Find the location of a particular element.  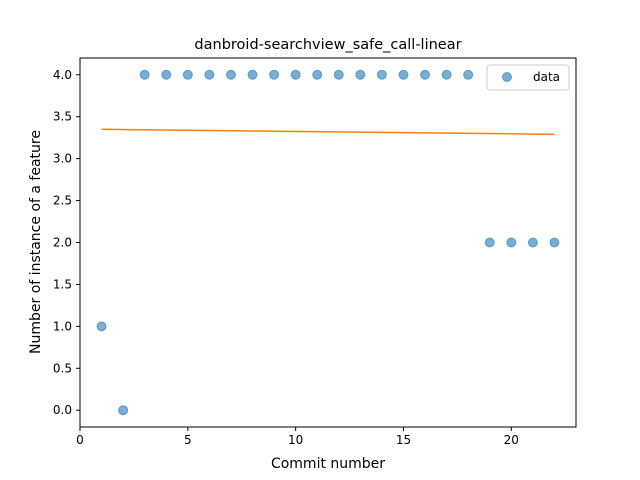

y-axis-label: Number of instance of a feature is located at coordinates (36, 242).